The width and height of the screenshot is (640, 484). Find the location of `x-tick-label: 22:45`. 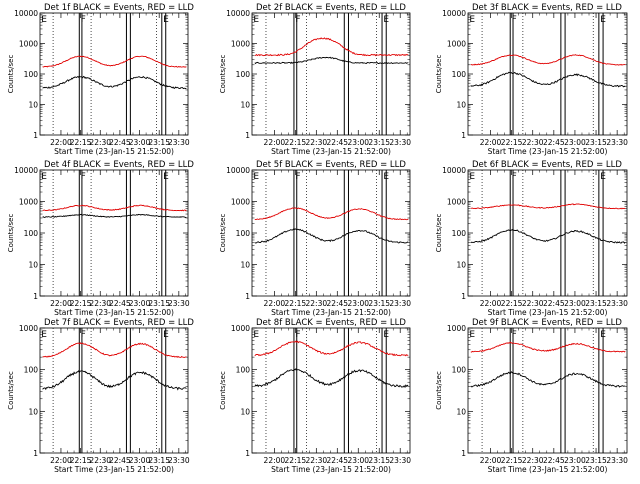

x-tick-label: 22:45 is located at coordinates (337, 303).